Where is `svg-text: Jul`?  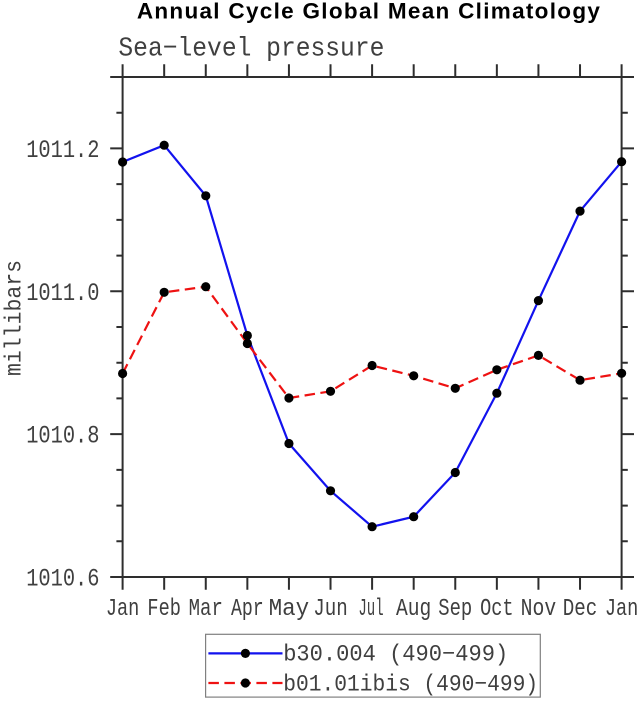 svg-text: Jul is located at coordinates (370, 609).